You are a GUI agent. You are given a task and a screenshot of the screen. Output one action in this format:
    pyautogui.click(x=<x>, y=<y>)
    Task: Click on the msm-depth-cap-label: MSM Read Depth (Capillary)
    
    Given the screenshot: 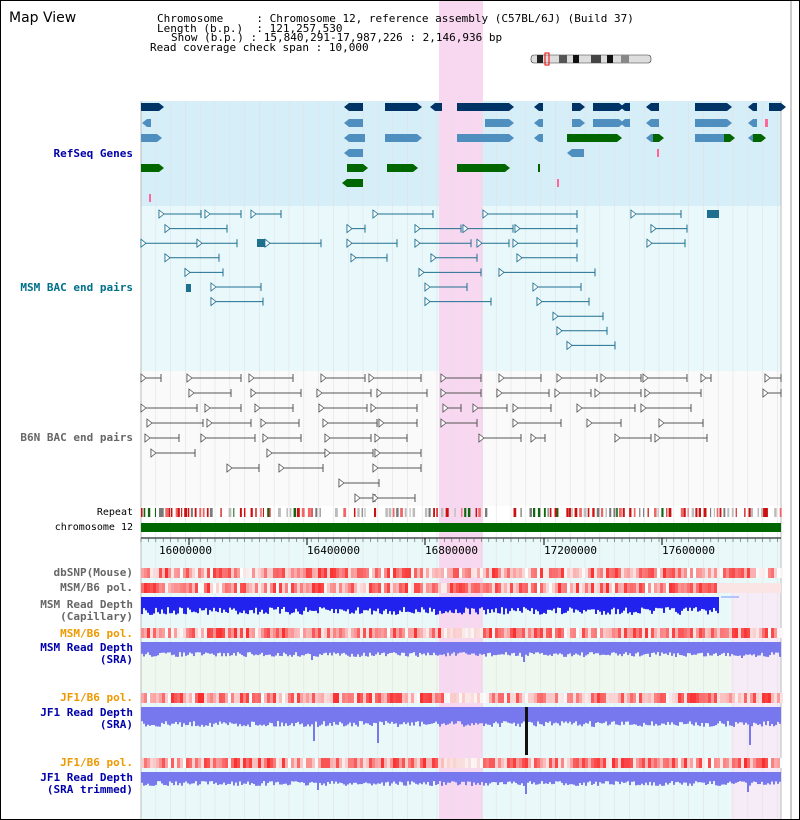 What is the action you would take?
    pyautogui.click(x=86, y=611)
    